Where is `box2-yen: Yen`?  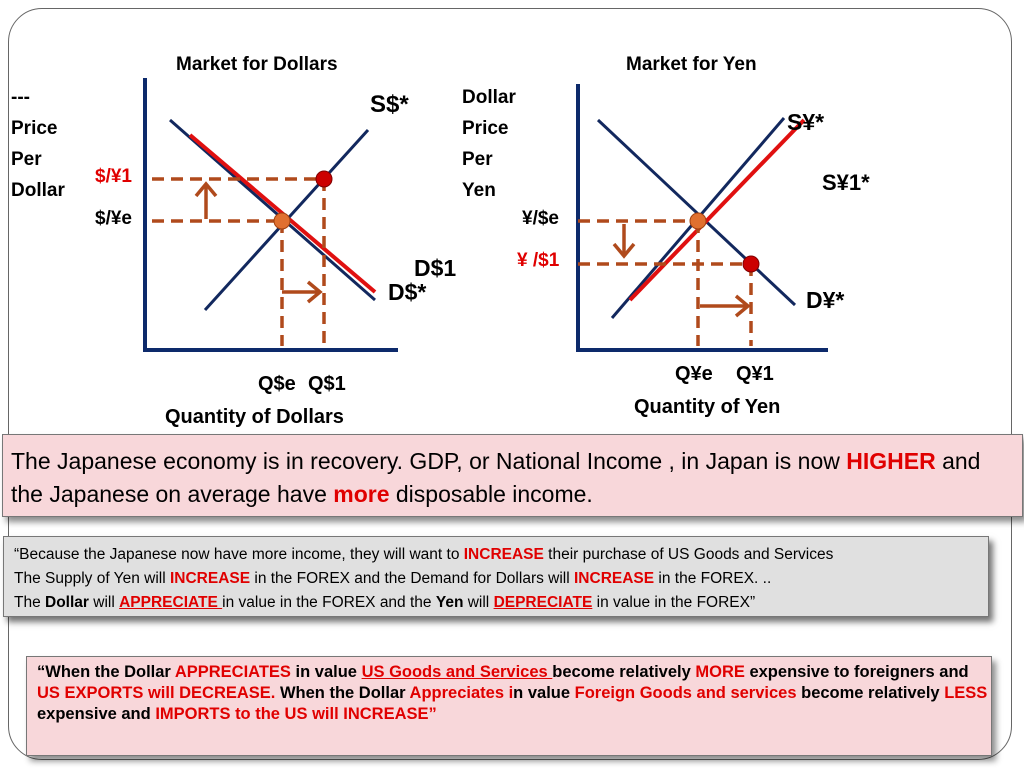
box2-yen: Yen is located at coordinates (449, 602).